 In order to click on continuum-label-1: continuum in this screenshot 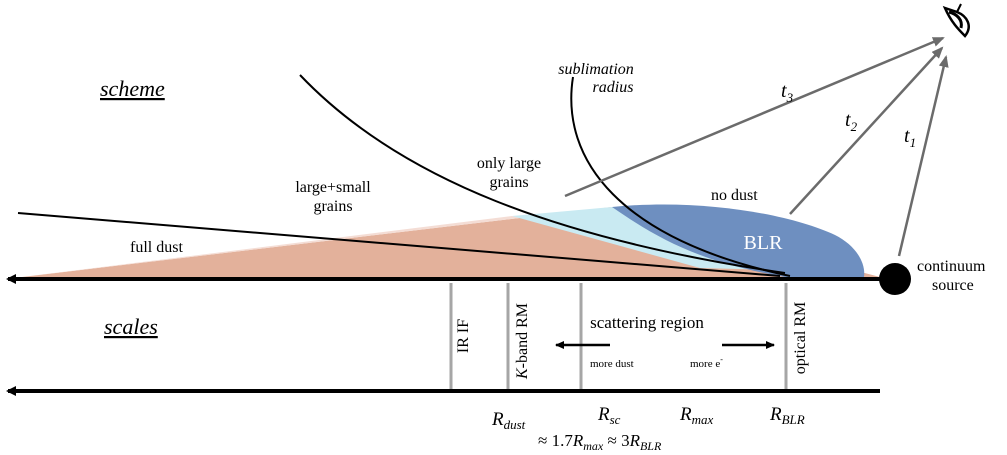, I will do `click(951, 266)`.